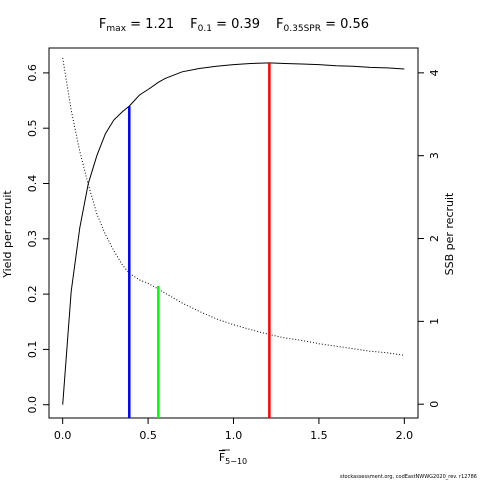  What do you see at coordinates (148, 435) in the screenshot?
I see `x-tick-label: 0.5` at bounding box center [148, 435].